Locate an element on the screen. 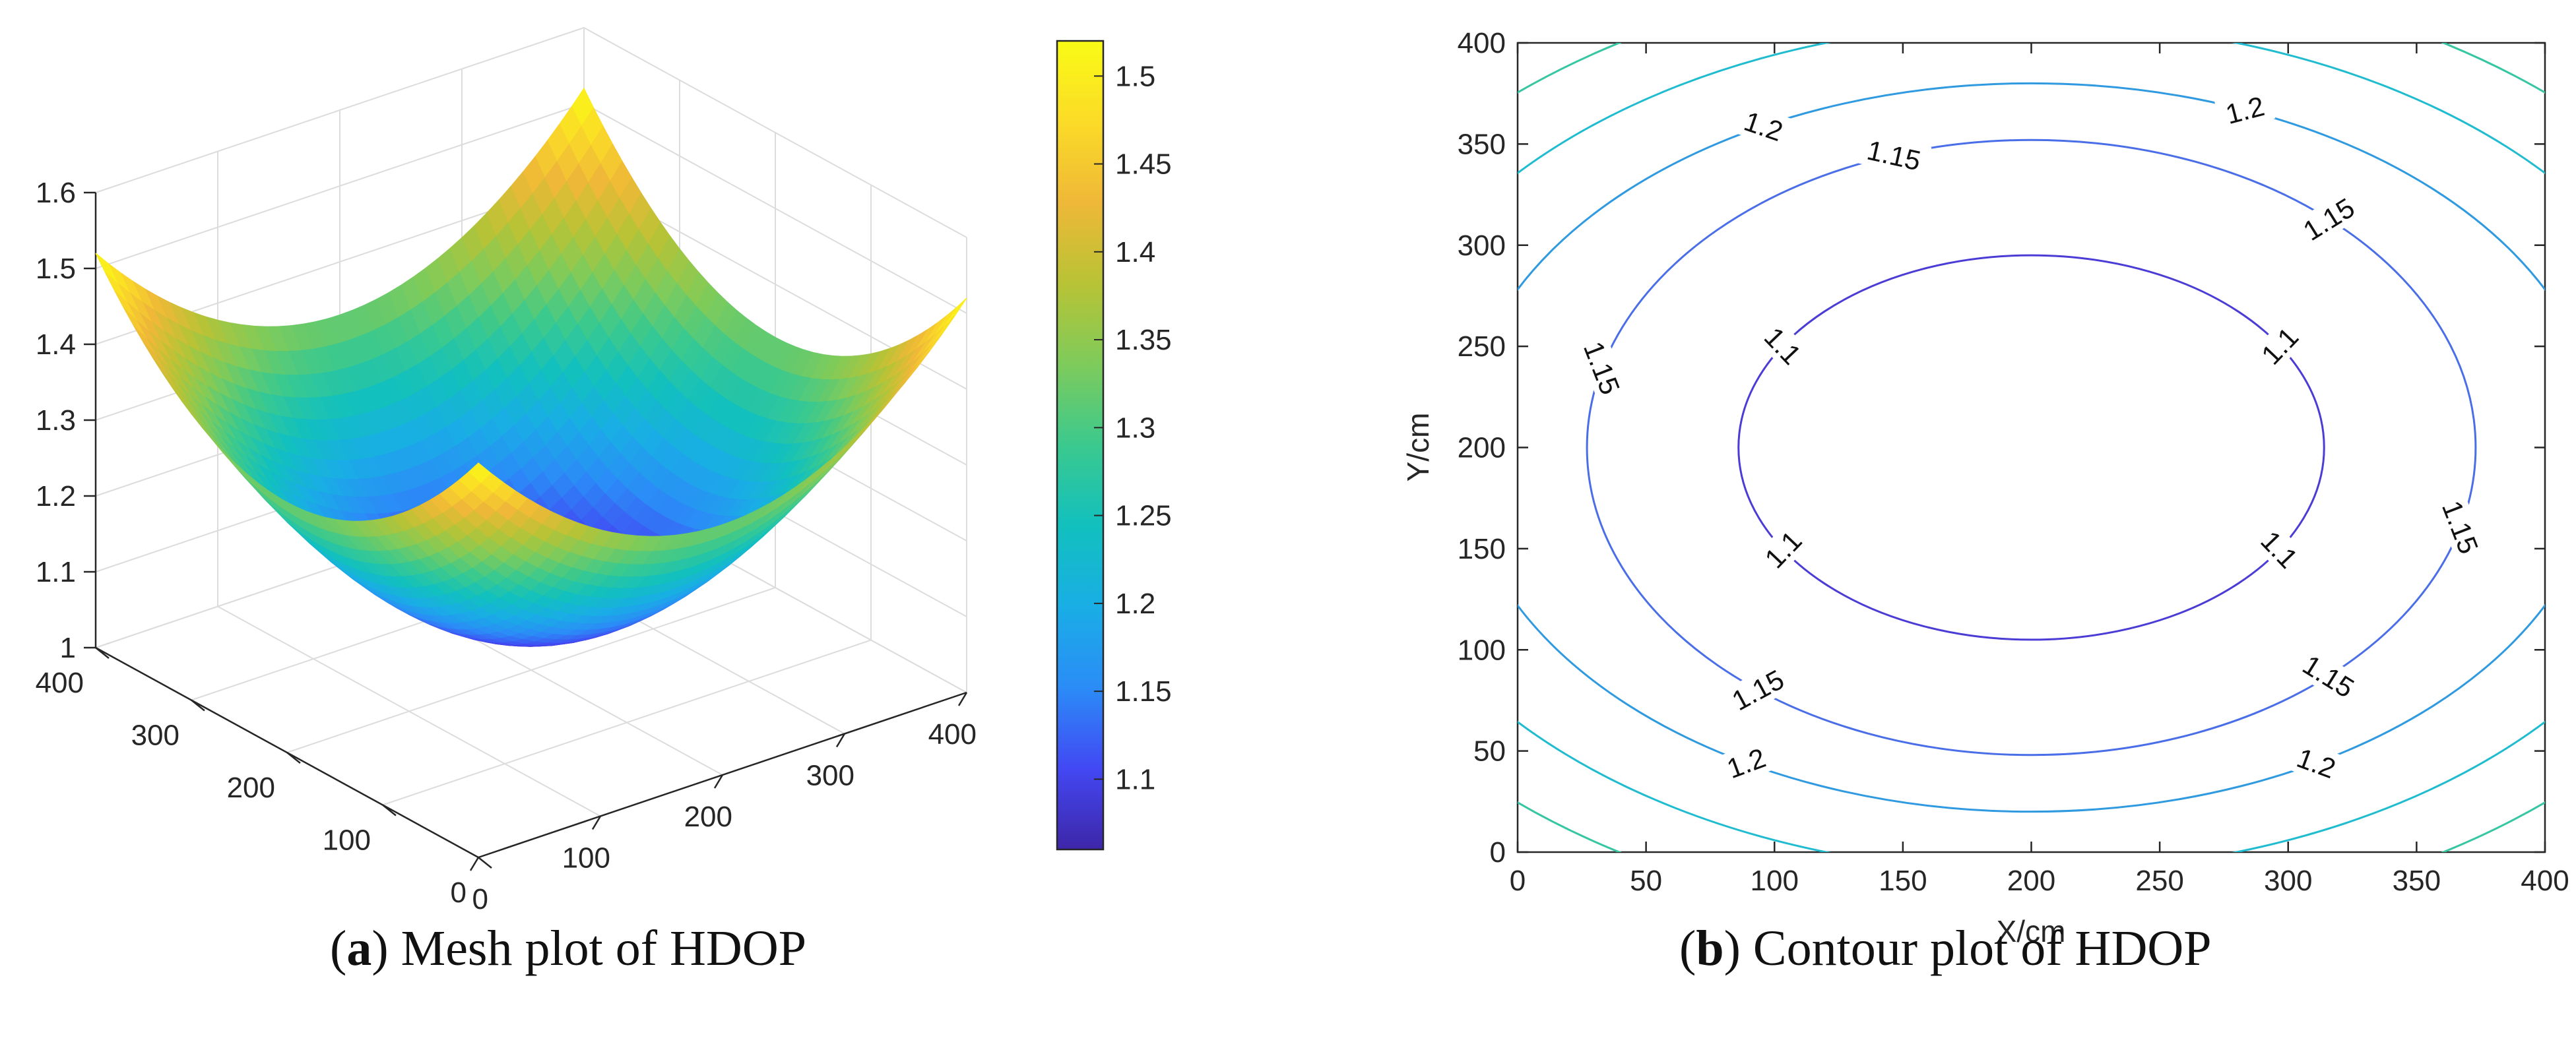 This screenshot has width=2576, height=1048. colorbar-tick-label: 1.3 is located at coordinates (1135, 428).